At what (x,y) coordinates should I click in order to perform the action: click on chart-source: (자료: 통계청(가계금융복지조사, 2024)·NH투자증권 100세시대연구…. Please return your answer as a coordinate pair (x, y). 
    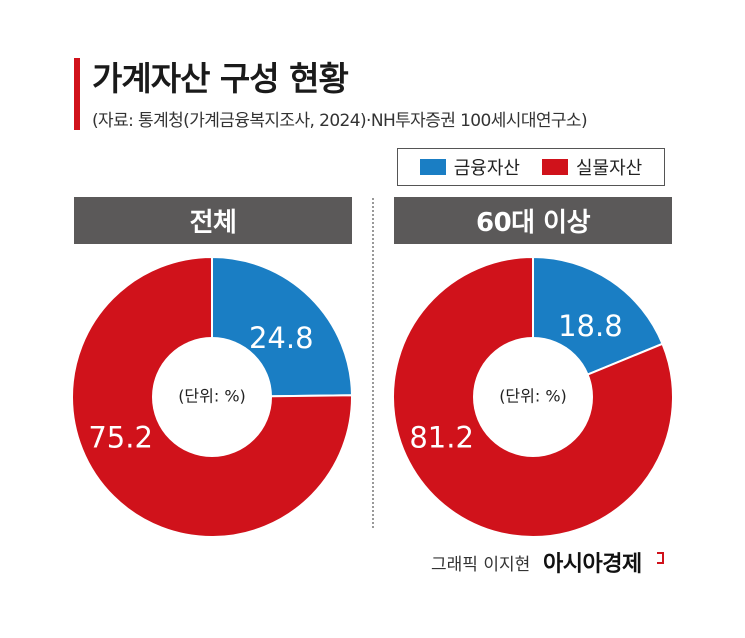
    Looking at the image, I should click on (340, 121).